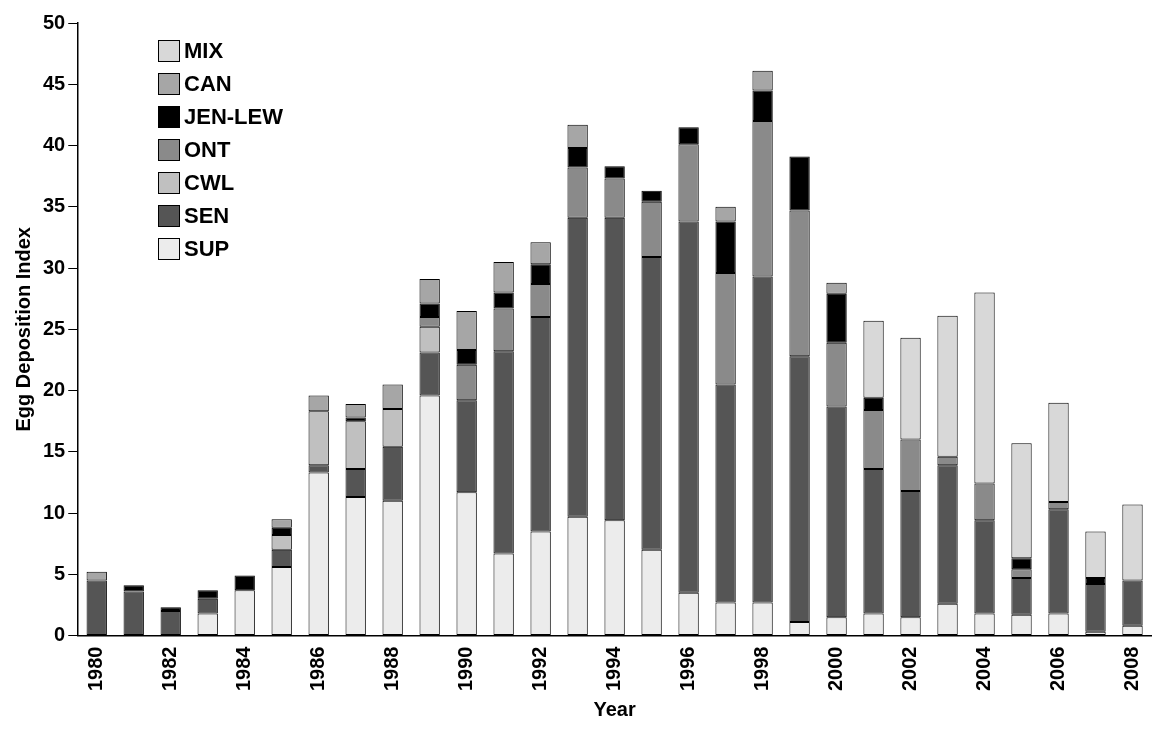 The image size is (1171, 734). Describe the element at coordinates (539, 669) in the screenshot. I see `x-tick-label: 1992` at that location.